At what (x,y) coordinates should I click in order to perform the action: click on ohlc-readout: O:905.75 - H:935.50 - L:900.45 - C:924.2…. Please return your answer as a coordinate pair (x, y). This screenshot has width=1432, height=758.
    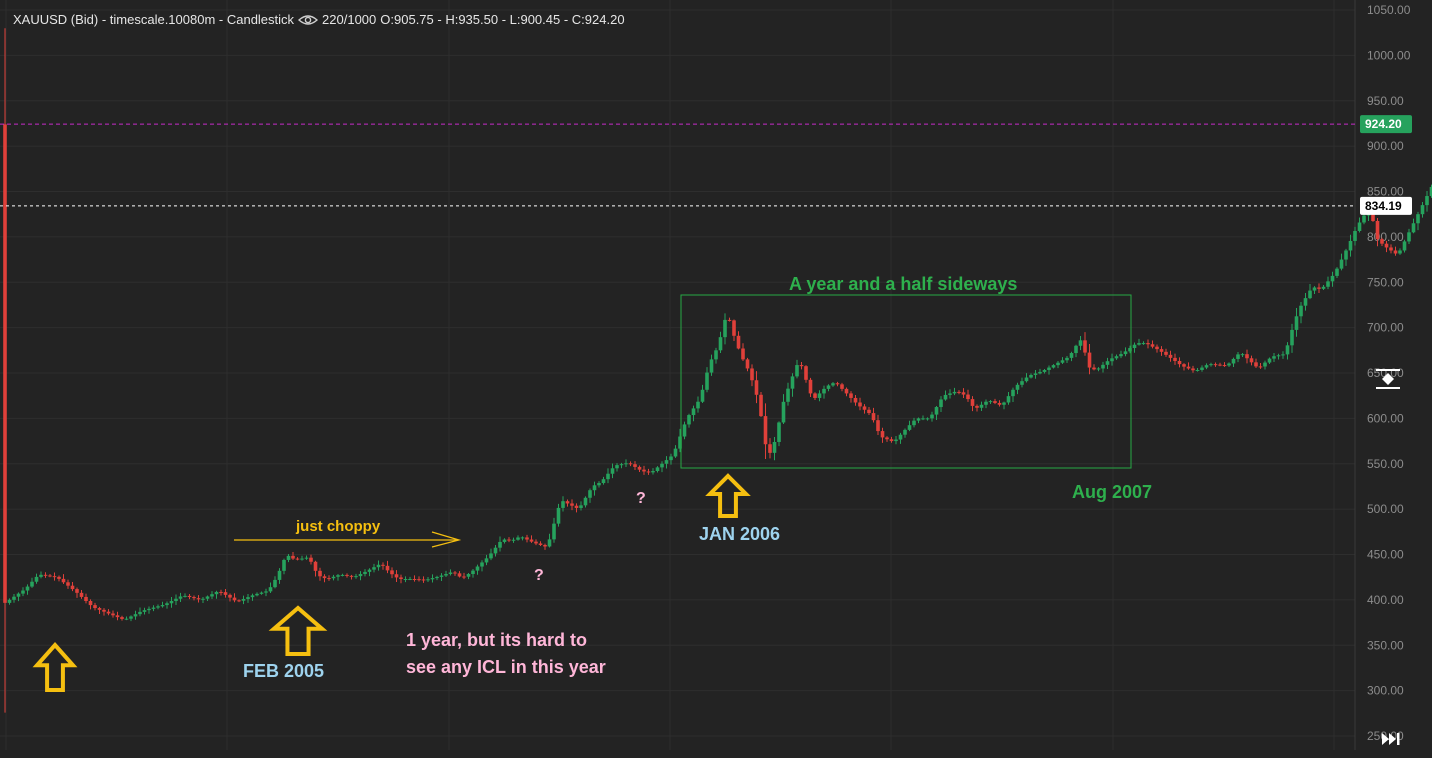
    Looking at the image, I should click on (502, 19).